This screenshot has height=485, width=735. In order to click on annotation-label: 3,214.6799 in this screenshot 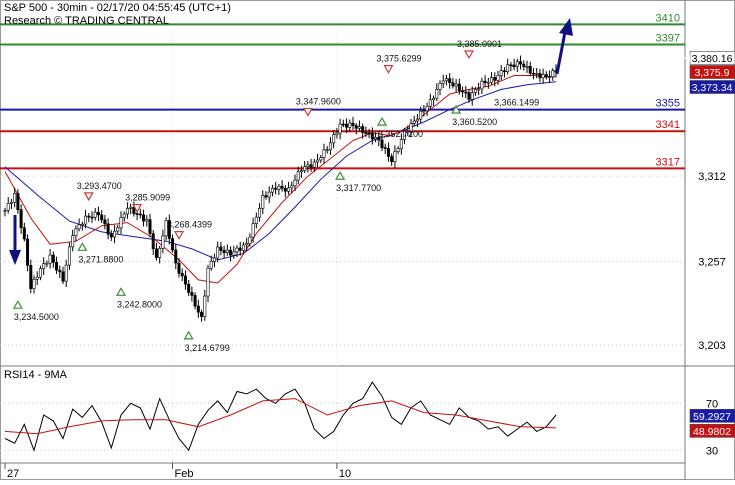, I will do `click(207, 348)`.